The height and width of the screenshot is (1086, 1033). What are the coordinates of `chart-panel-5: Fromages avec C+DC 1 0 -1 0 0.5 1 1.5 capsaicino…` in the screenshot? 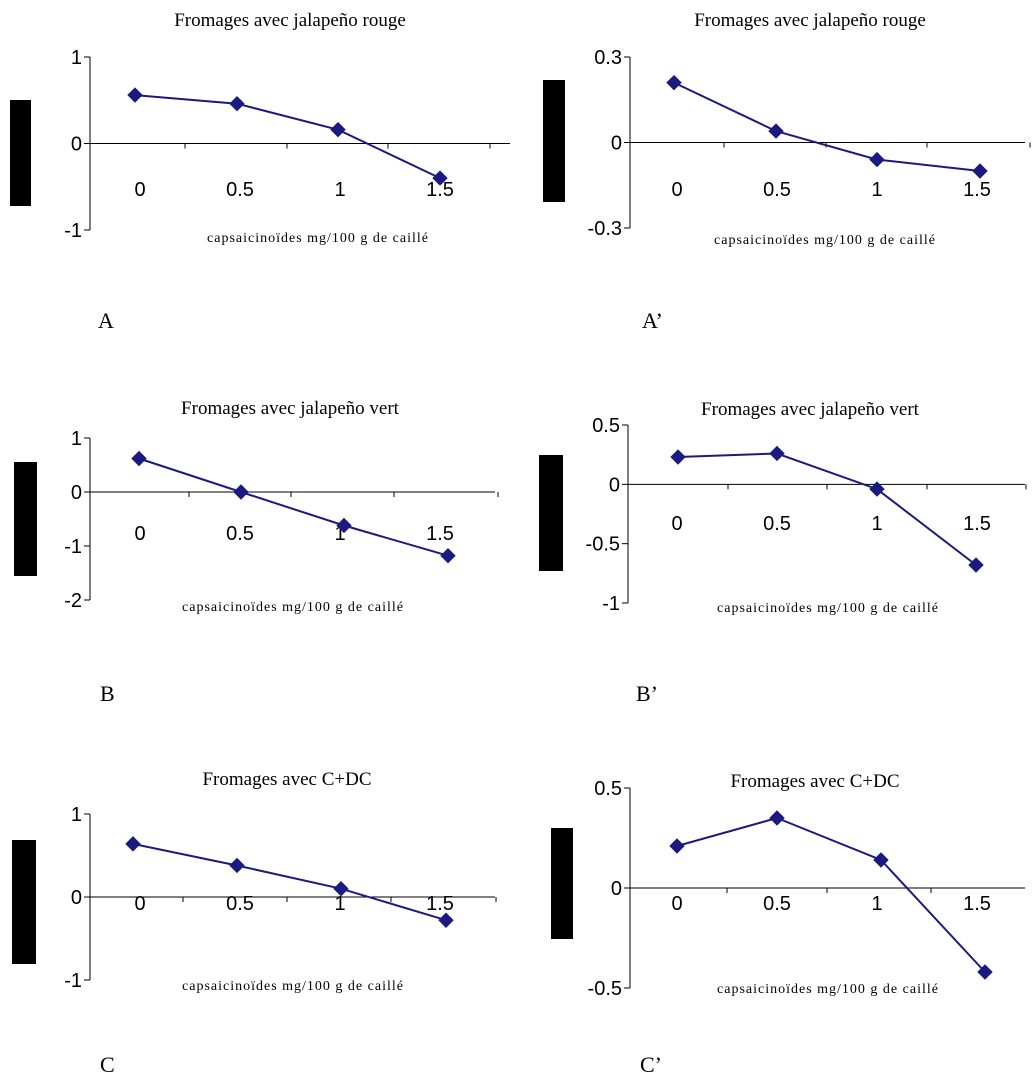 It's located at (254, 923).